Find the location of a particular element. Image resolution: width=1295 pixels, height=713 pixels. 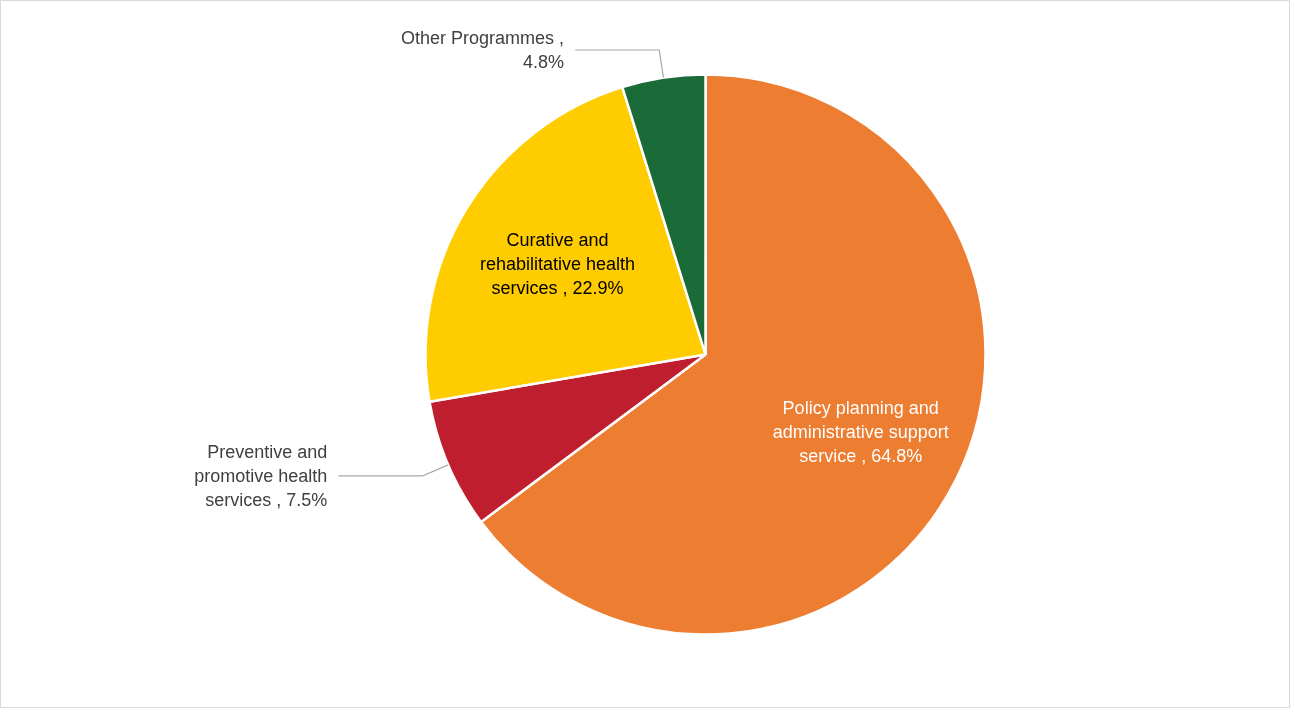

slice-label: Preventive and promotive health services , 7.5% is located at coordinates (261, 475).